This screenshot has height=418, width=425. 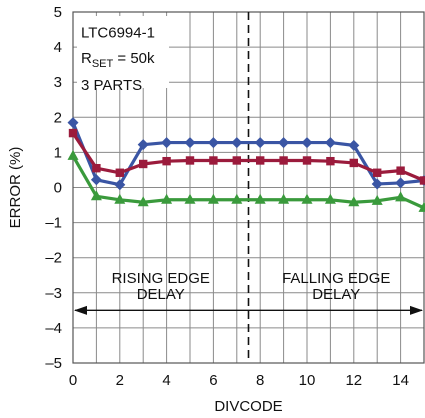 I want to click on x-axis-title: DIVCODE, so click(x=248, y=406).